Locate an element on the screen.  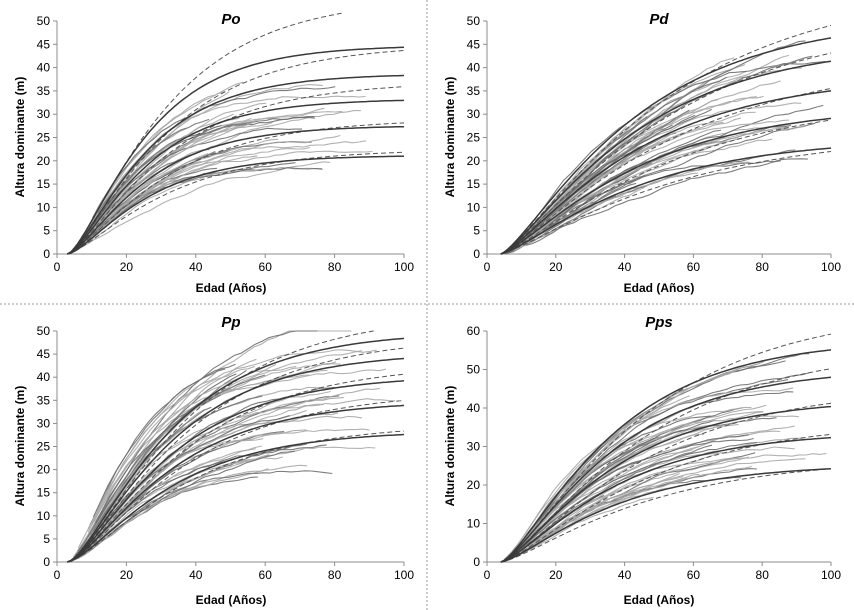
panel-title: Po is located at coordinates (230, 19).